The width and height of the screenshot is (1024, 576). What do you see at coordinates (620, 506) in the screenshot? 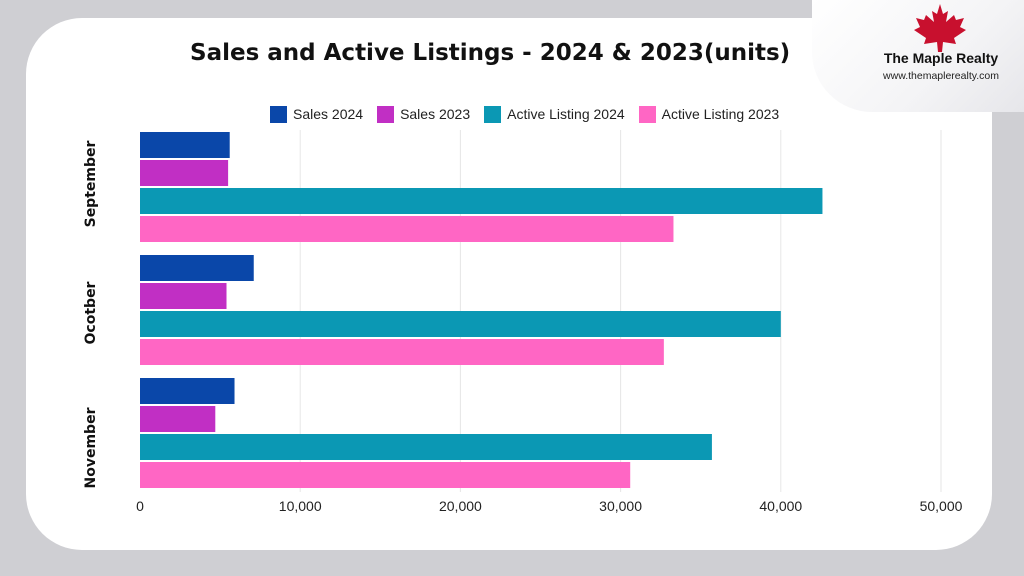
I see `x-tick-label: 30,000` at bounding box center [620, 506].